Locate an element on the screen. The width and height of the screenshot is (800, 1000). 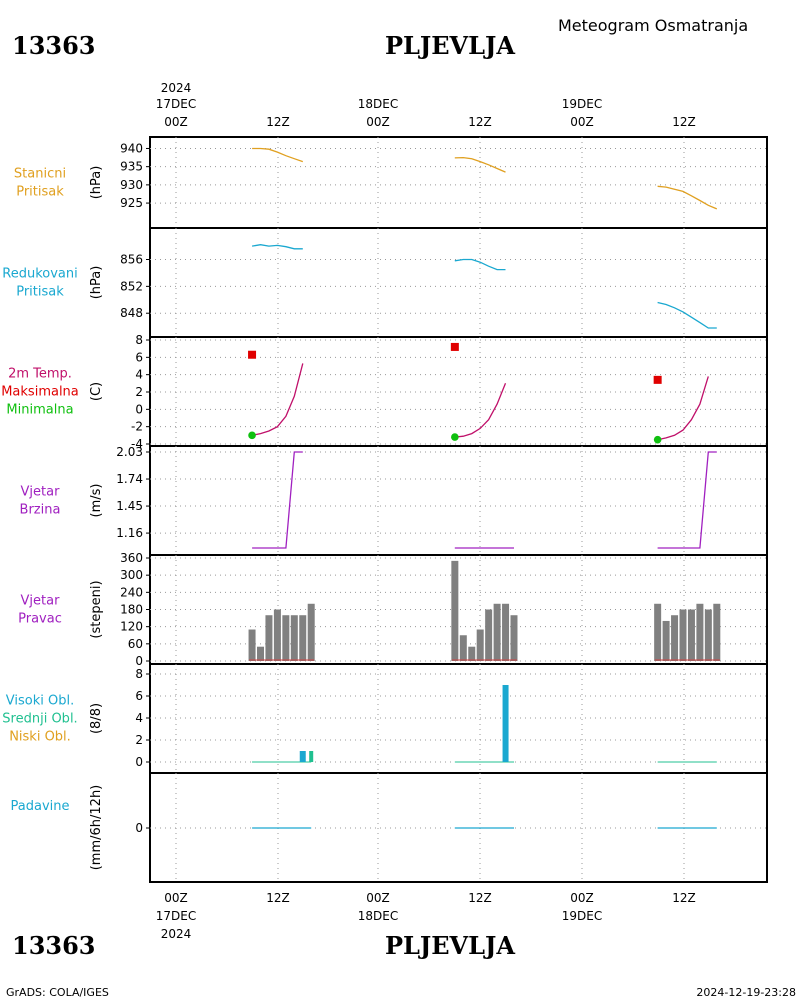
oblacnost-ytick-label-1: 2 is located at coordinates (139, 740).